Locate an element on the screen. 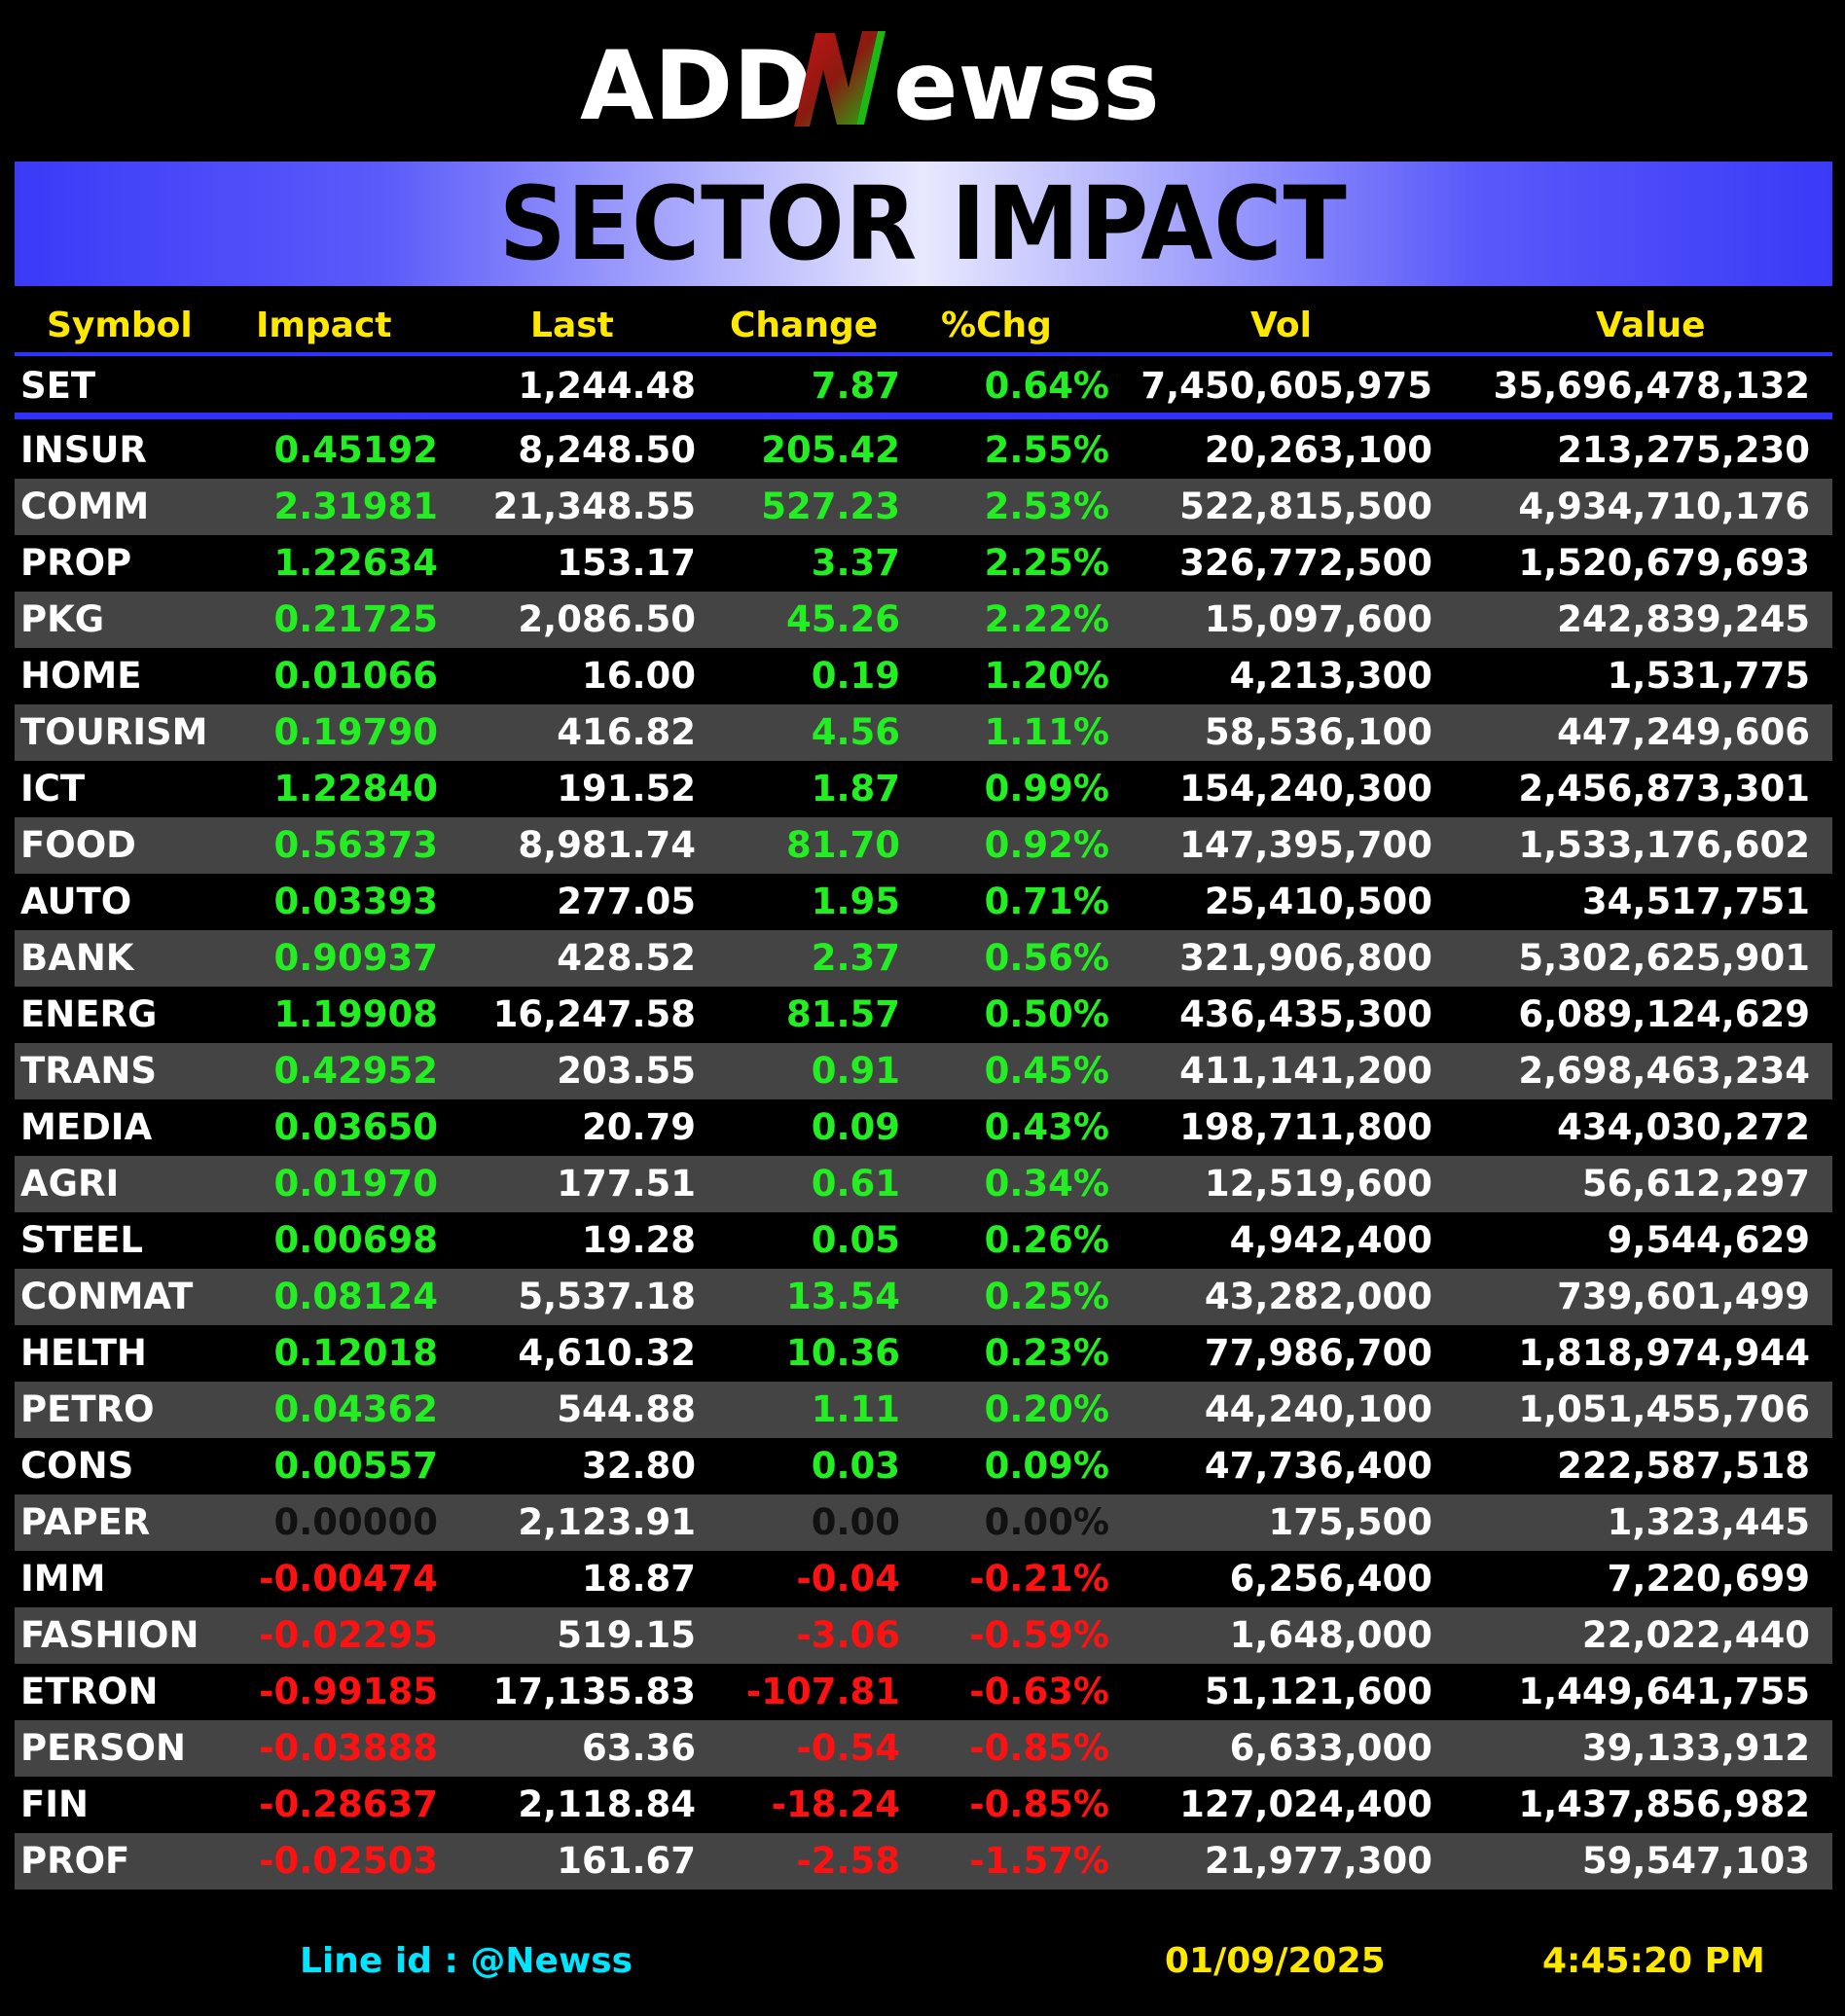 The width and height of the screenshot is (1845, 2016). col-header-pct: %Chg is located at coordinates (996, 325).